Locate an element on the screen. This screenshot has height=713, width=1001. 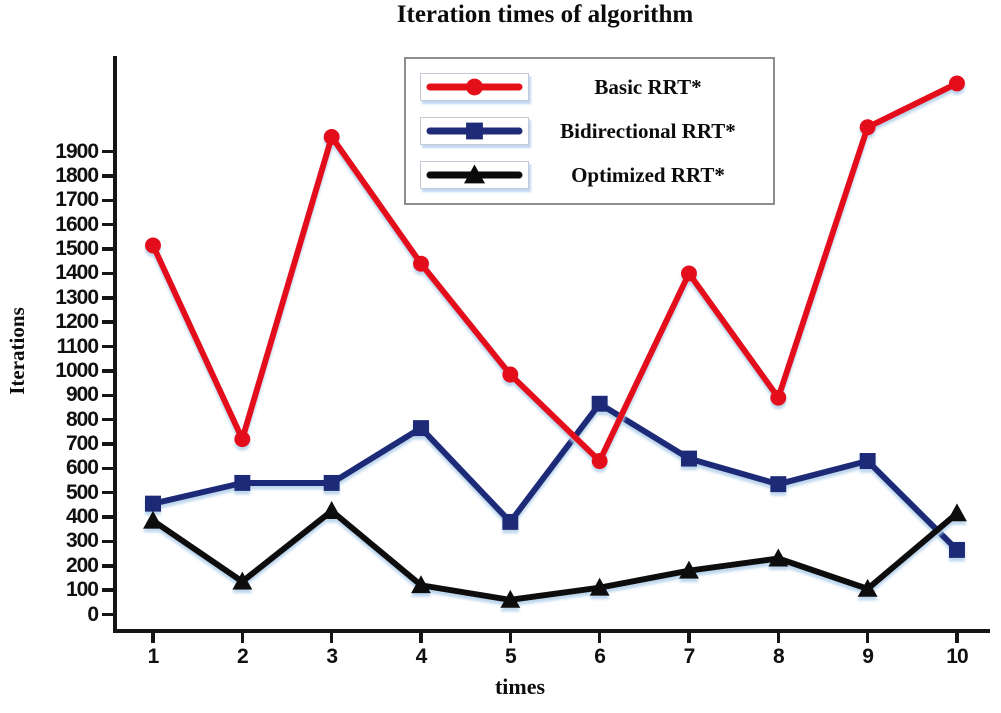
y-tick-label: 1900 is located at coordinates (77, 151).